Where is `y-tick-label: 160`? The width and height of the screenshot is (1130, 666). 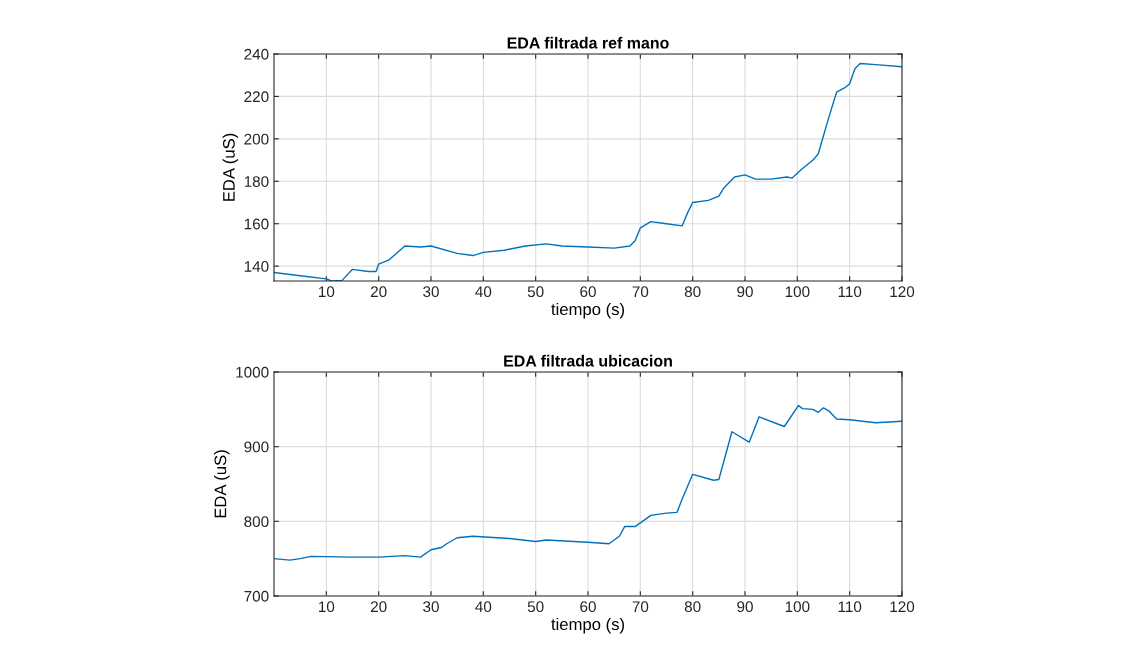
y-tick-label: 160 is located at coordinates (256, 224).